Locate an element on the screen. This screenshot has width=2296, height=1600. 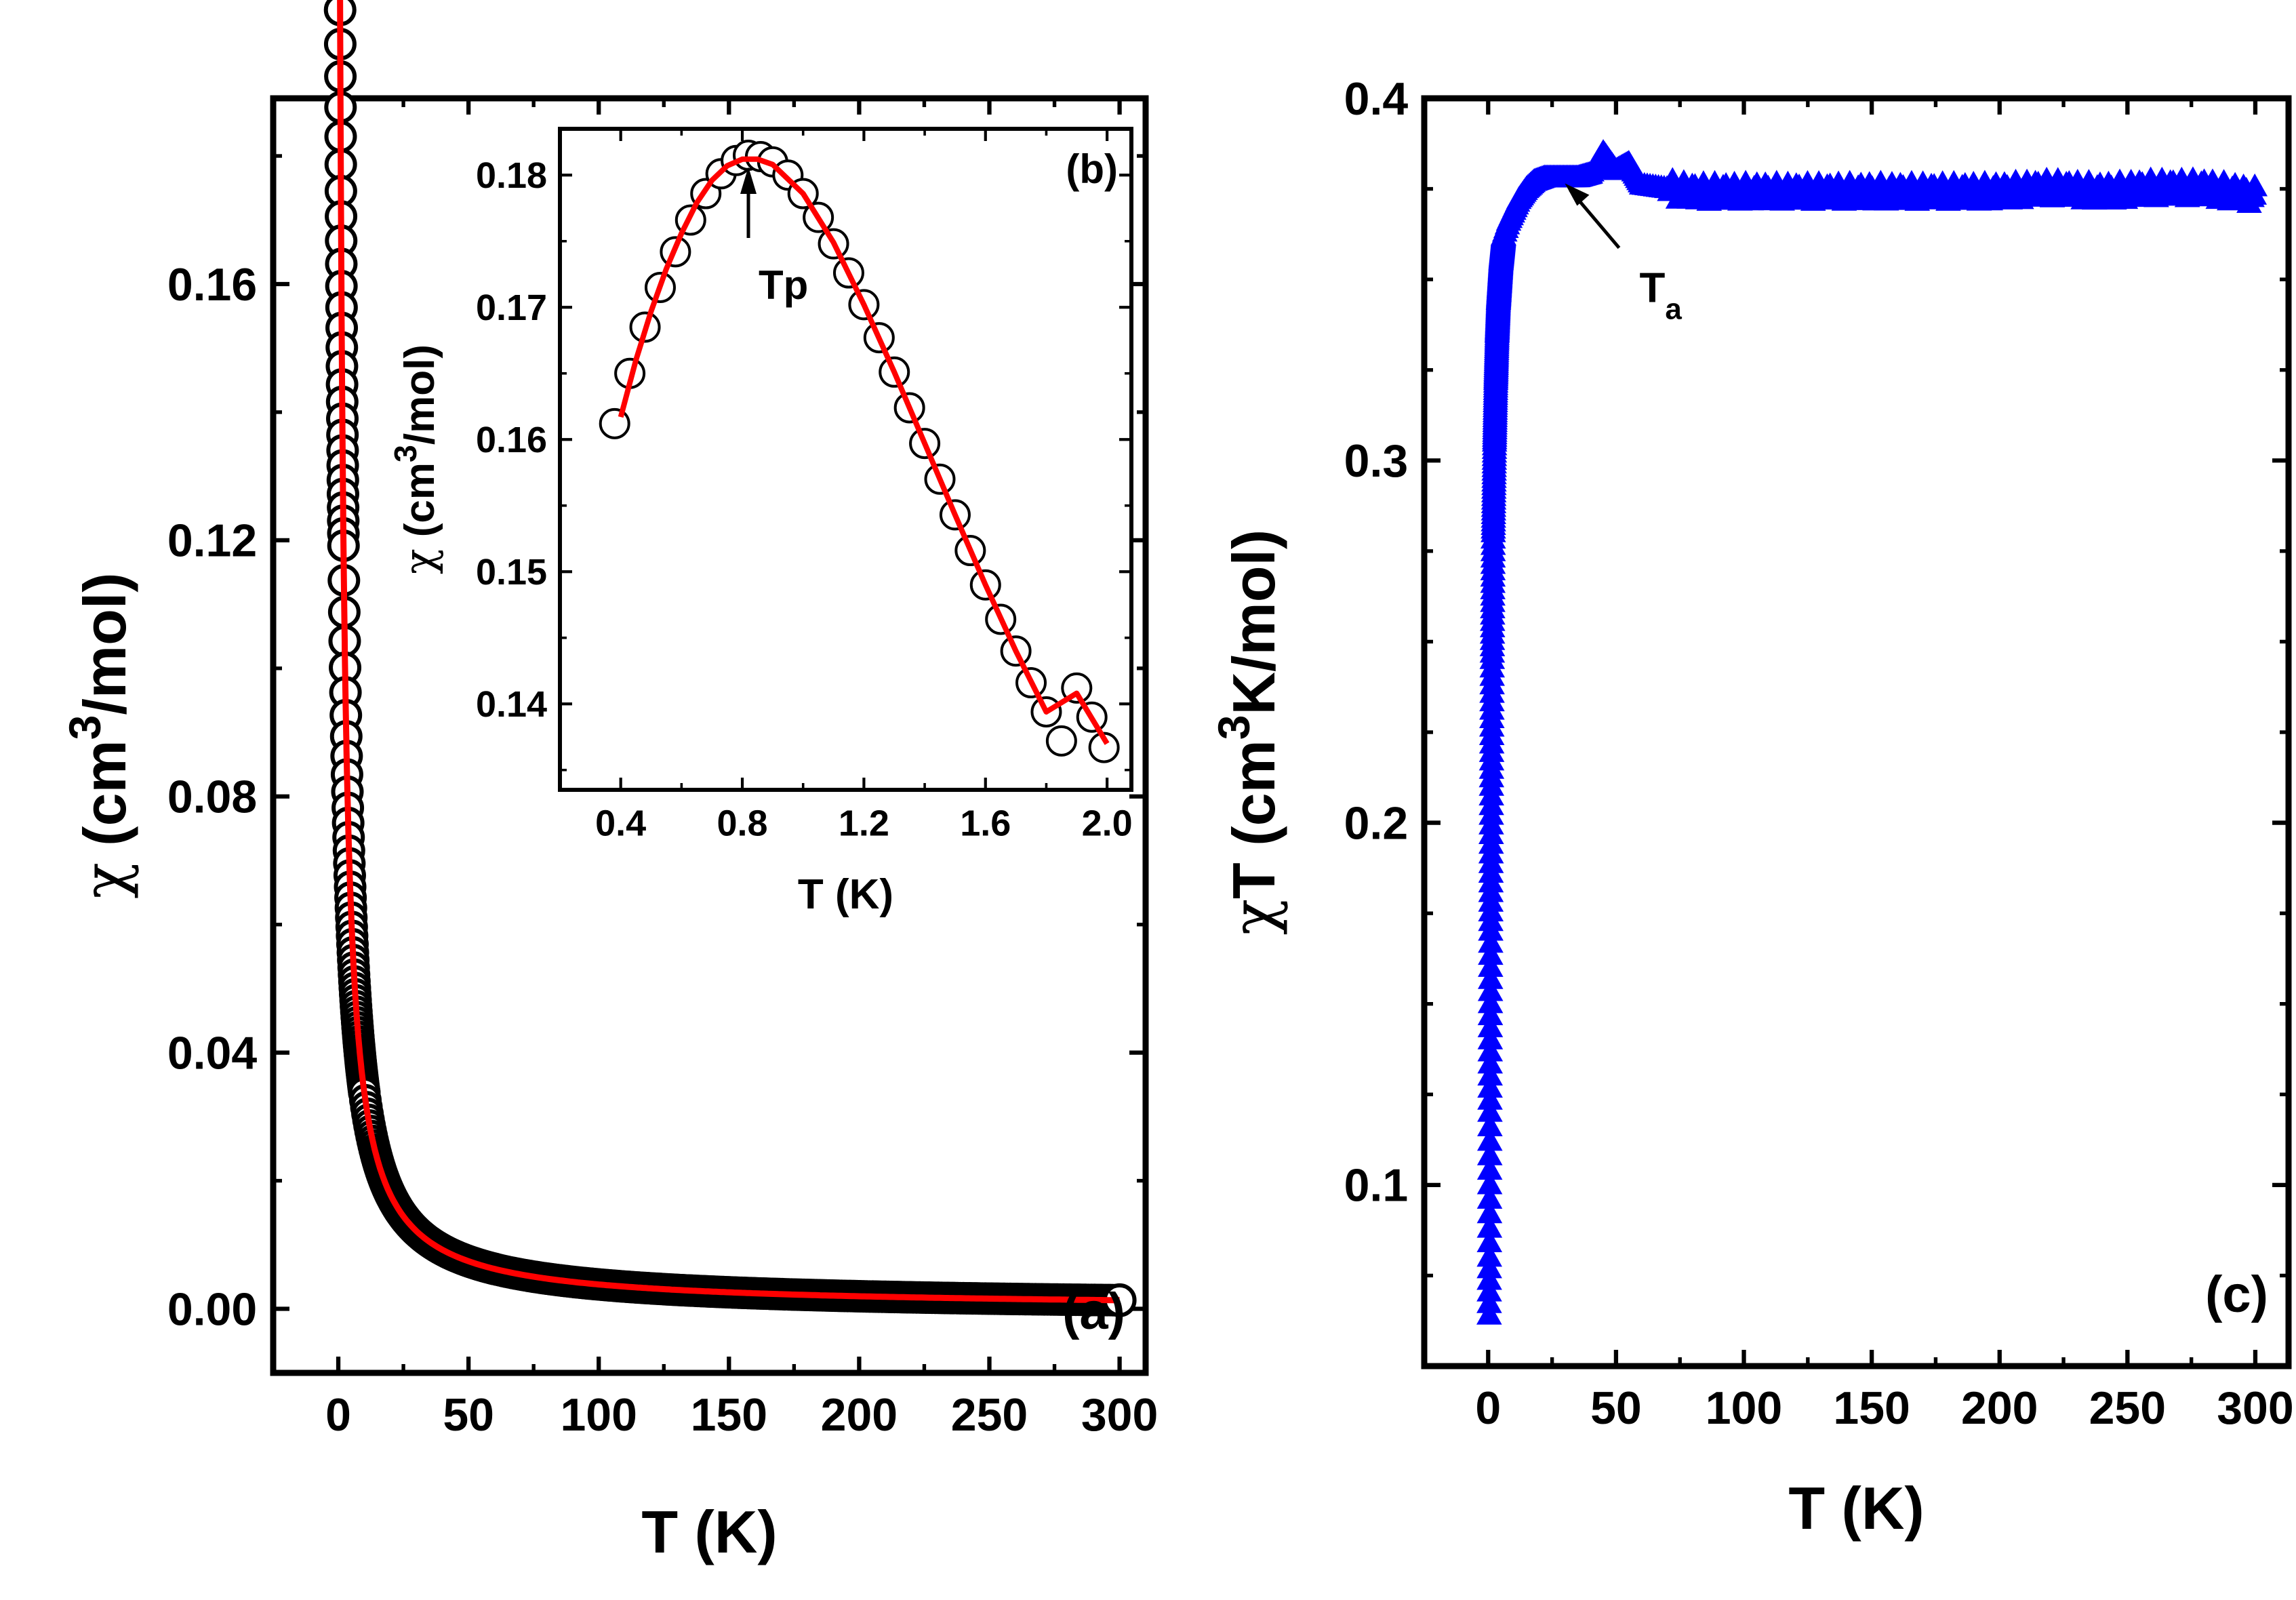
y-tick-label: 0.15 is located at coordinates (511, 572).